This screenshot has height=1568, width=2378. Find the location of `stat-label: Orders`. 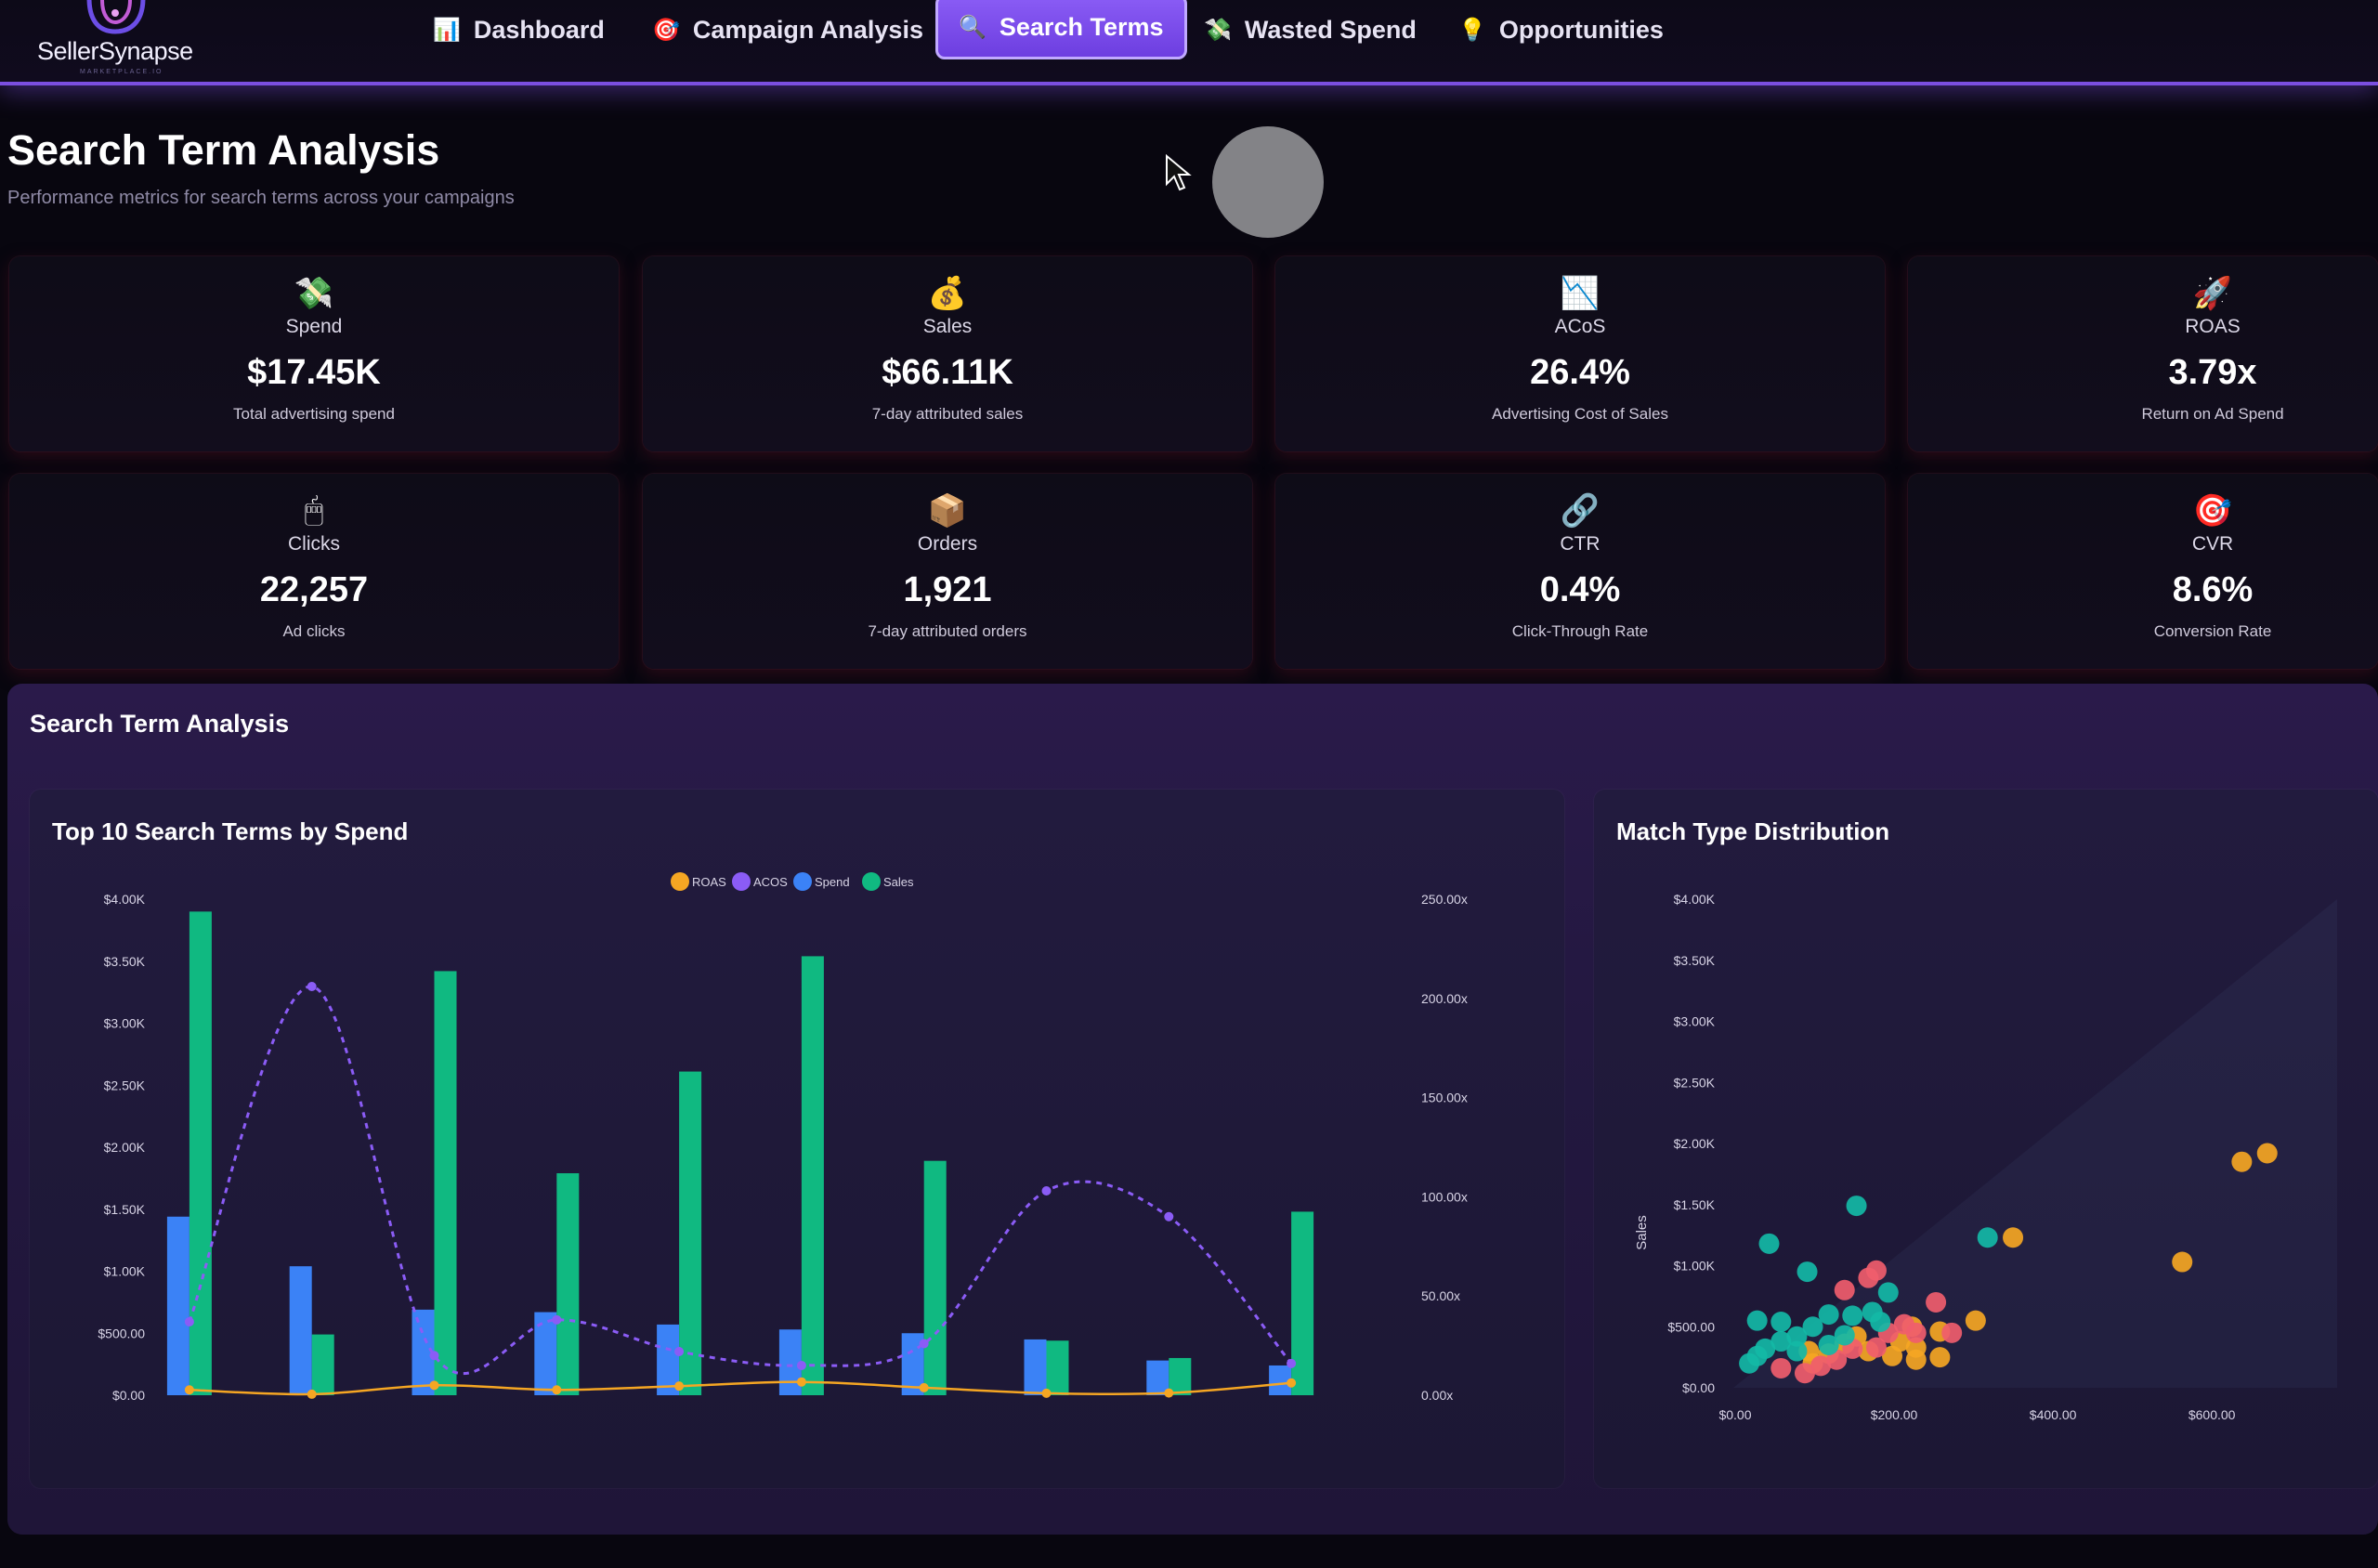

stat-label: Orders is located at coordinates (947, 544).